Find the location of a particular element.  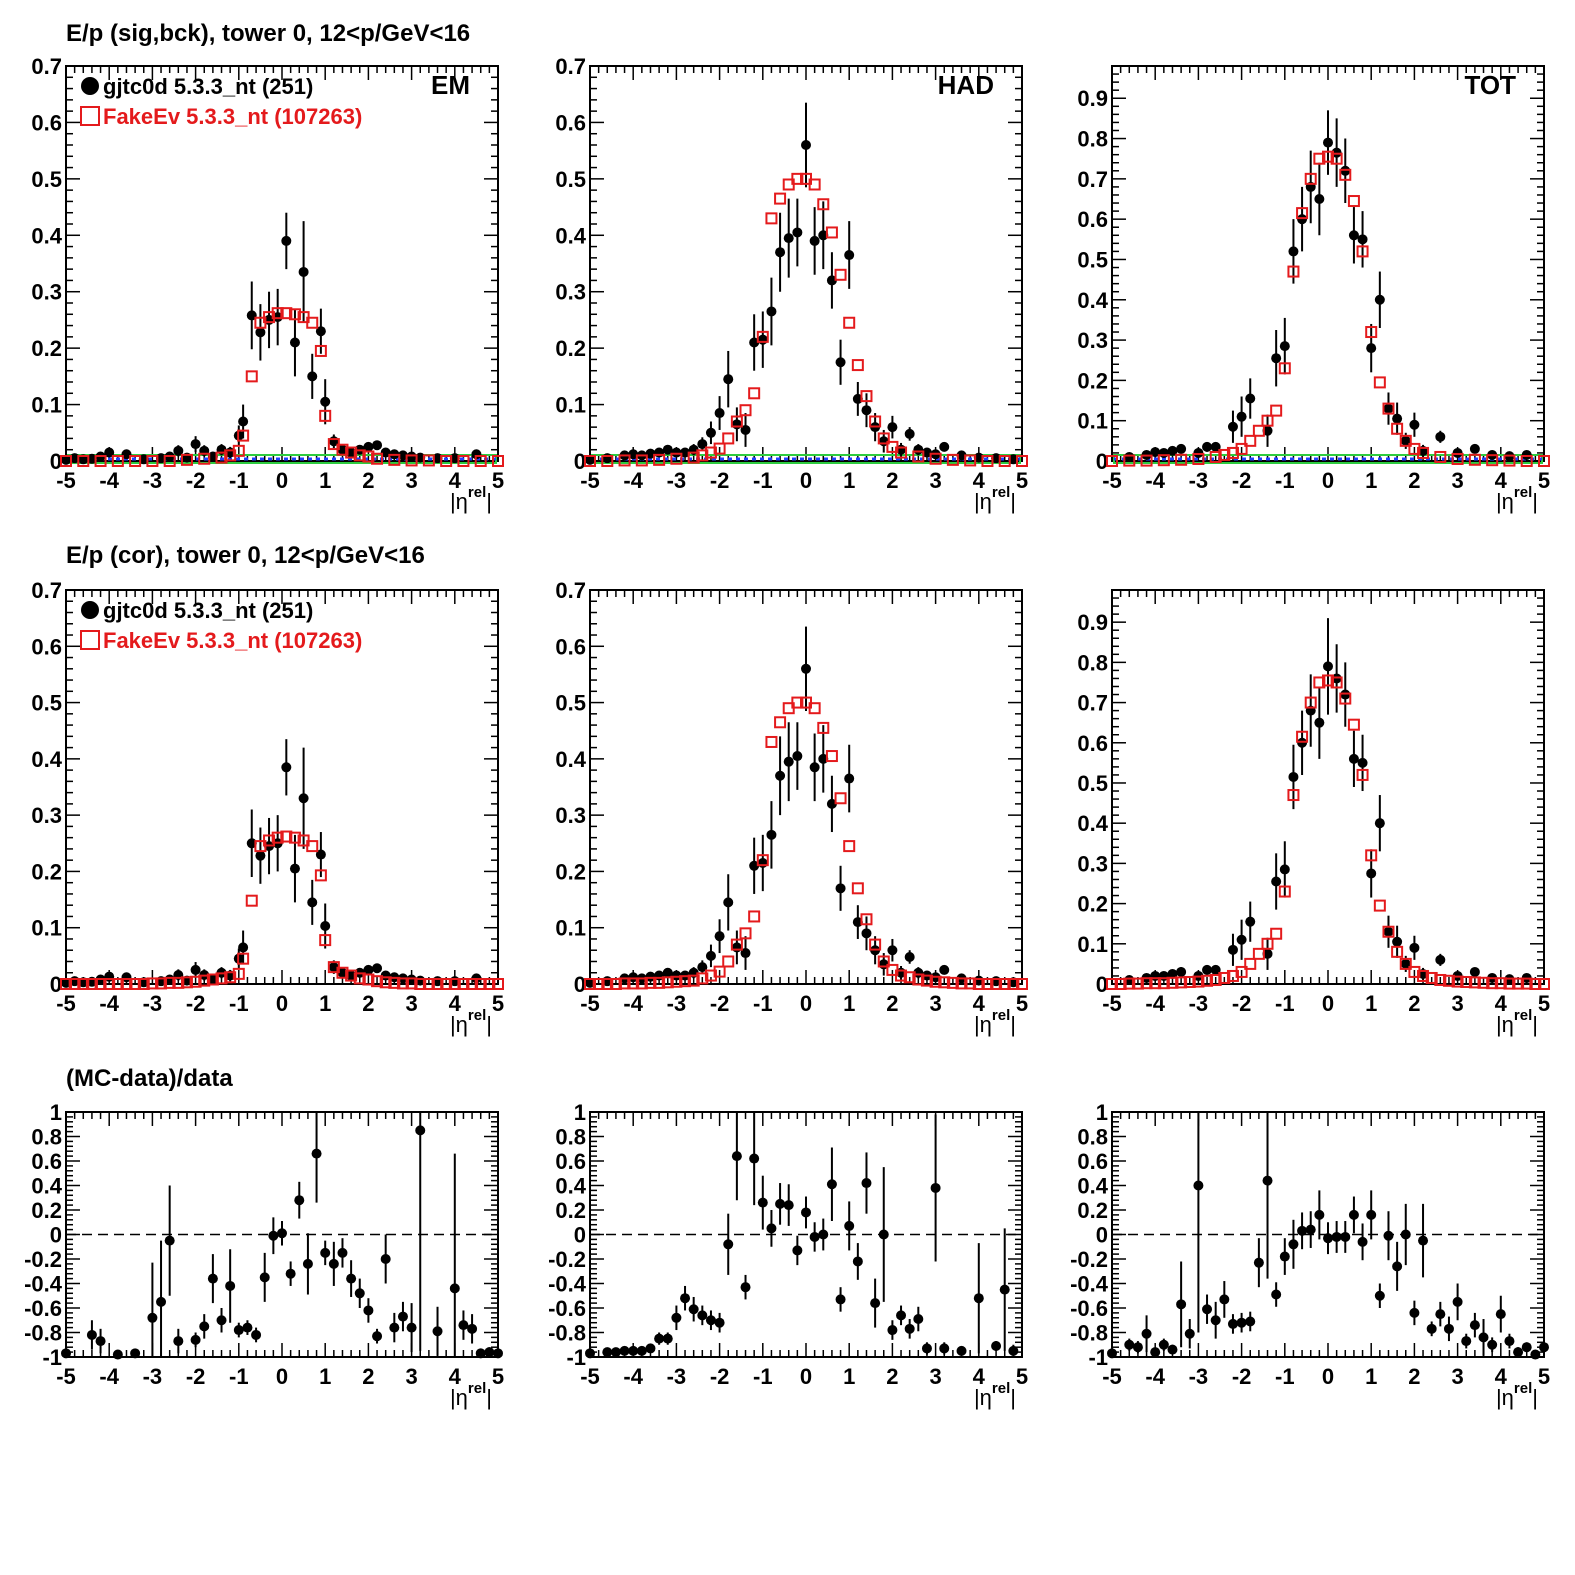

x-tick-label: -4 is located at coordinates (109, 1003).